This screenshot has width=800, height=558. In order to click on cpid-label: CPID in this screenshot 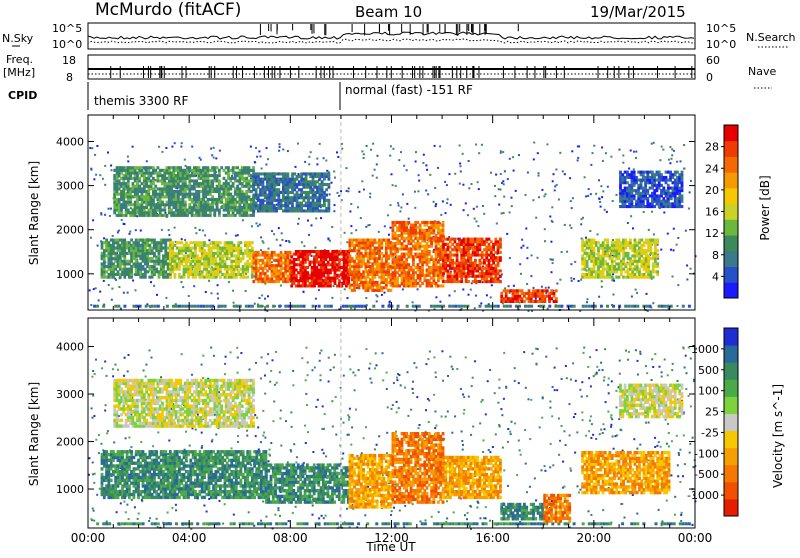, I will do `click(22, 95)`.